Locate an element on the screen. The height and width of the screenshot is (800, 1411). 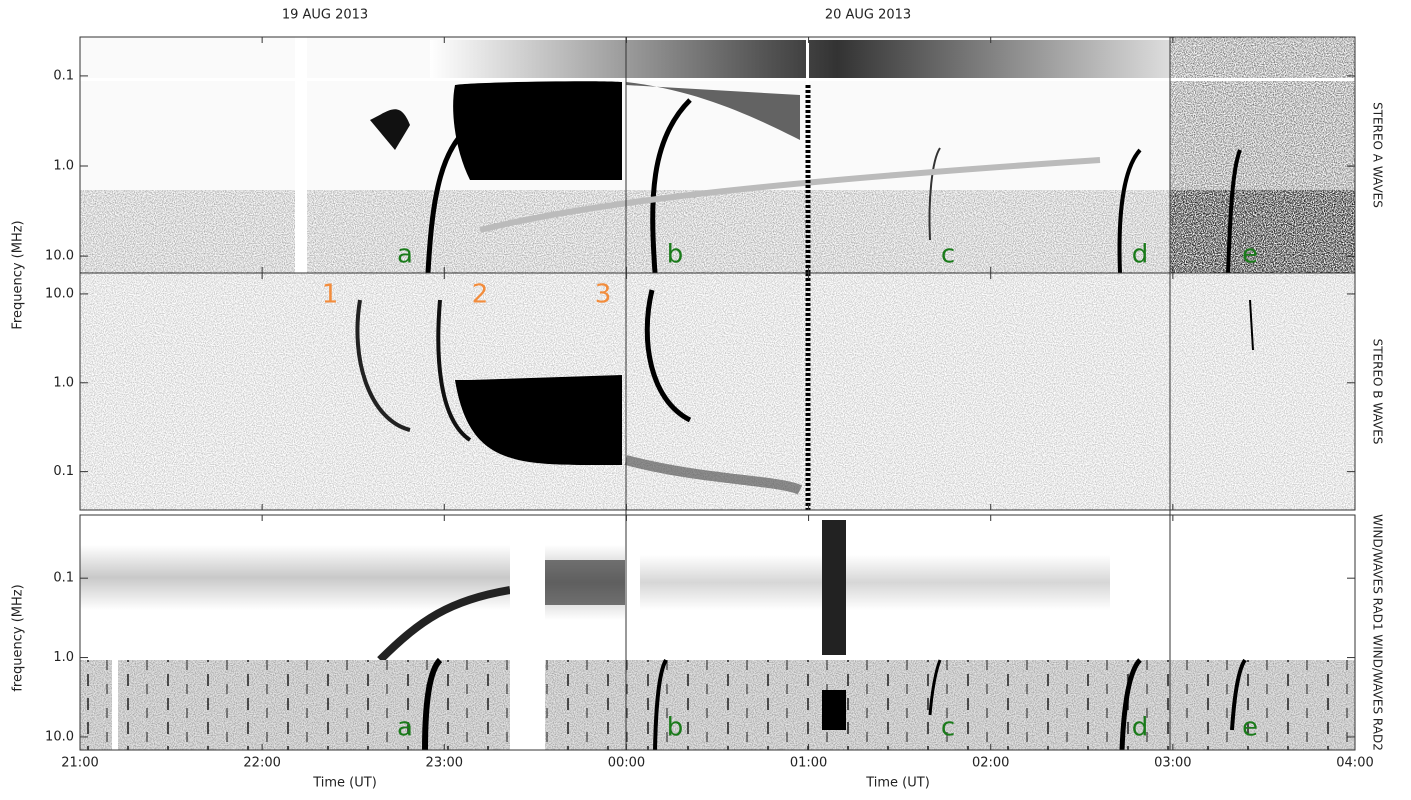
panel-label: WIND/WAVES RAD1 WIND/WAVES RAD2 is located at coordinates (1378, 632).